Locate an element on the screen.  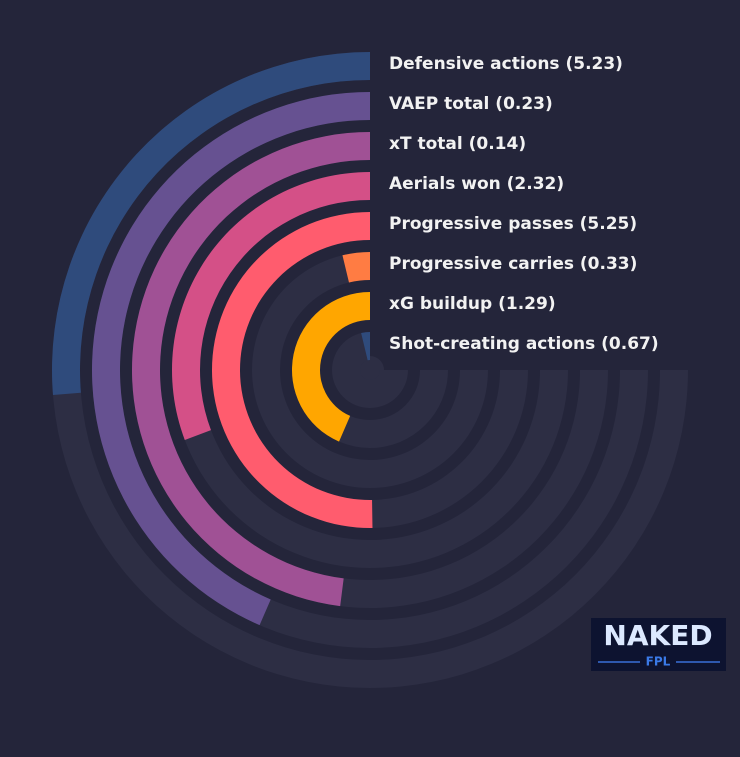
bar-label: Progressive passes (5.25) is located at coordinates (513, 224).